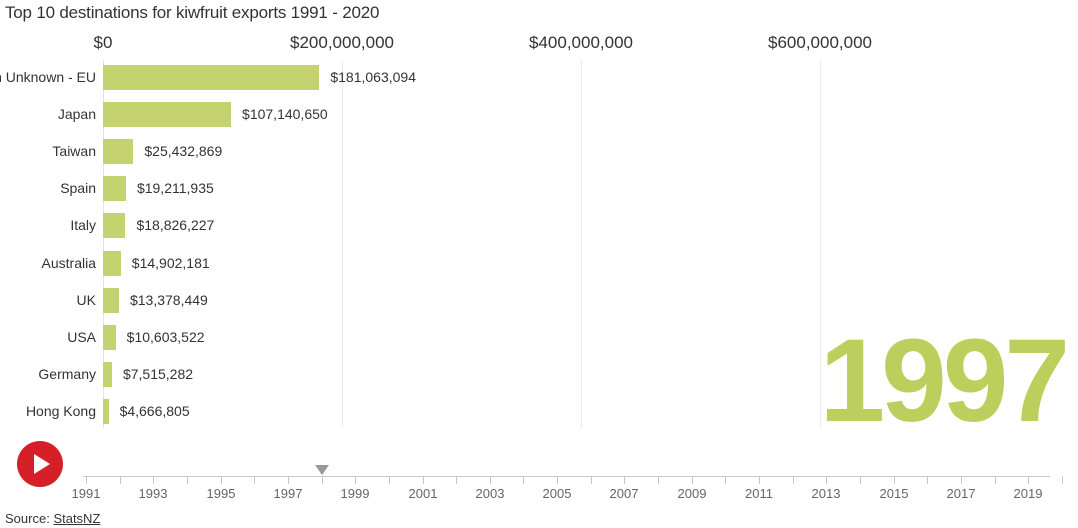 The width and height of the screenshot is (1078, 528). I want to click on value-label: $14,902,181, so click(170, 263).